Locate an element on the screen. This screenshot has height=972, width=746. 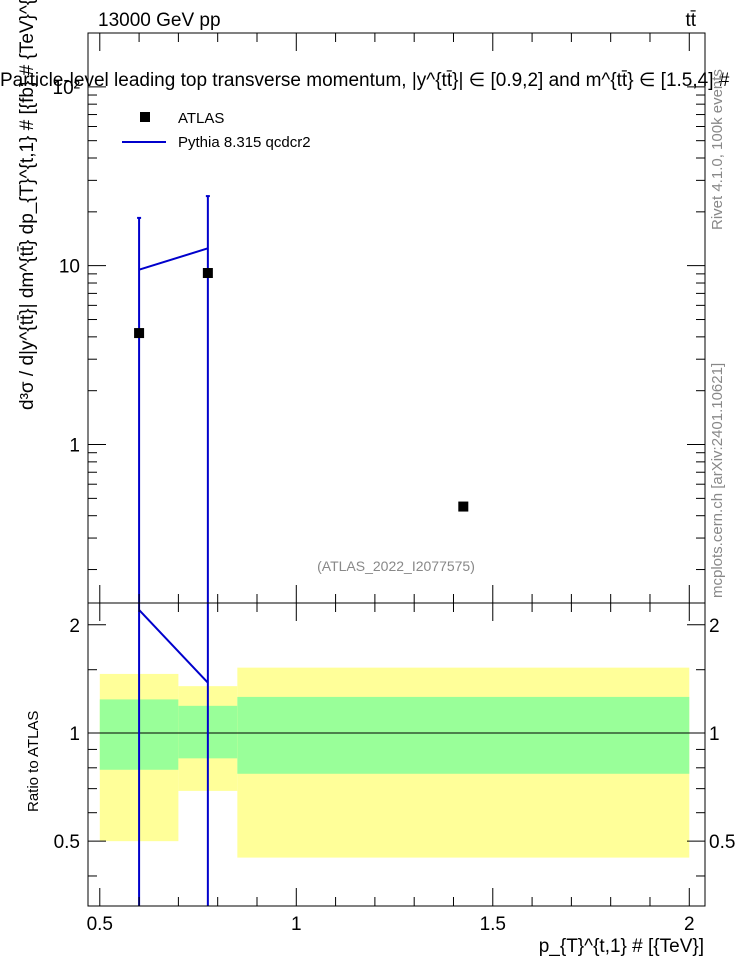
energy-label: 13000 GeV pp is located at coordinates (159, 20).